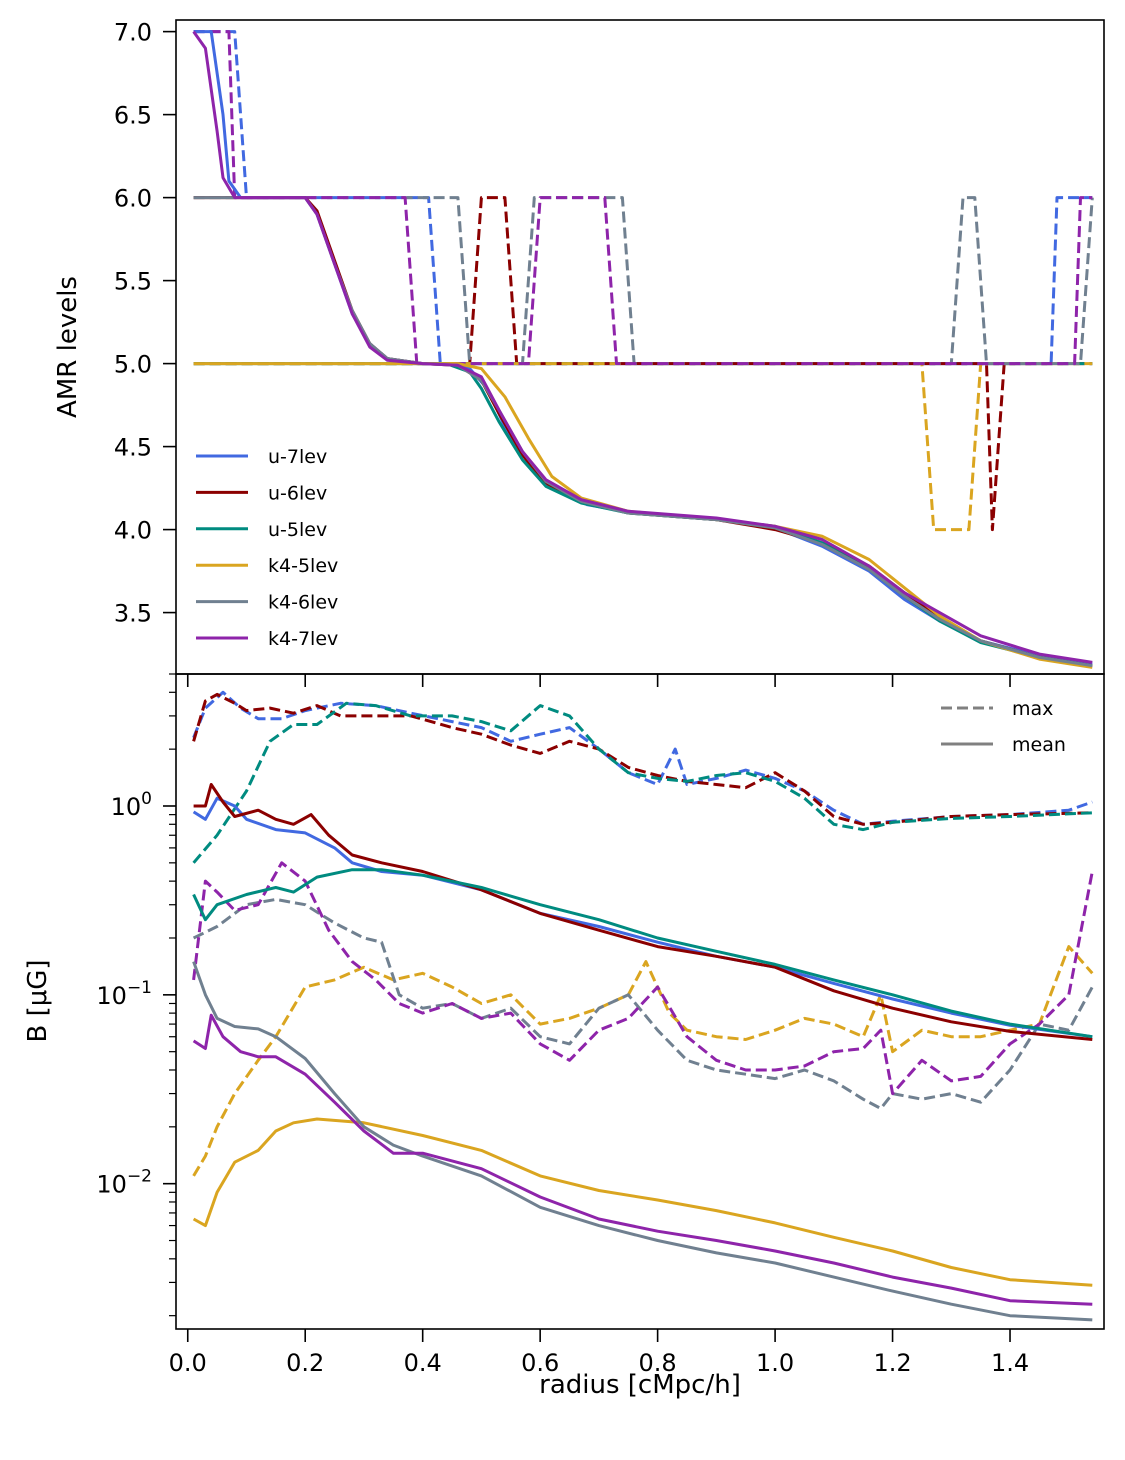 Image resolution: width=1125 pixels, height=1460 pixels. What do you see at coordinates (38, 1000) in the screenshot?
I see `magnetic-field-y-label: B [μG]` at bounding box center [38, 1000].